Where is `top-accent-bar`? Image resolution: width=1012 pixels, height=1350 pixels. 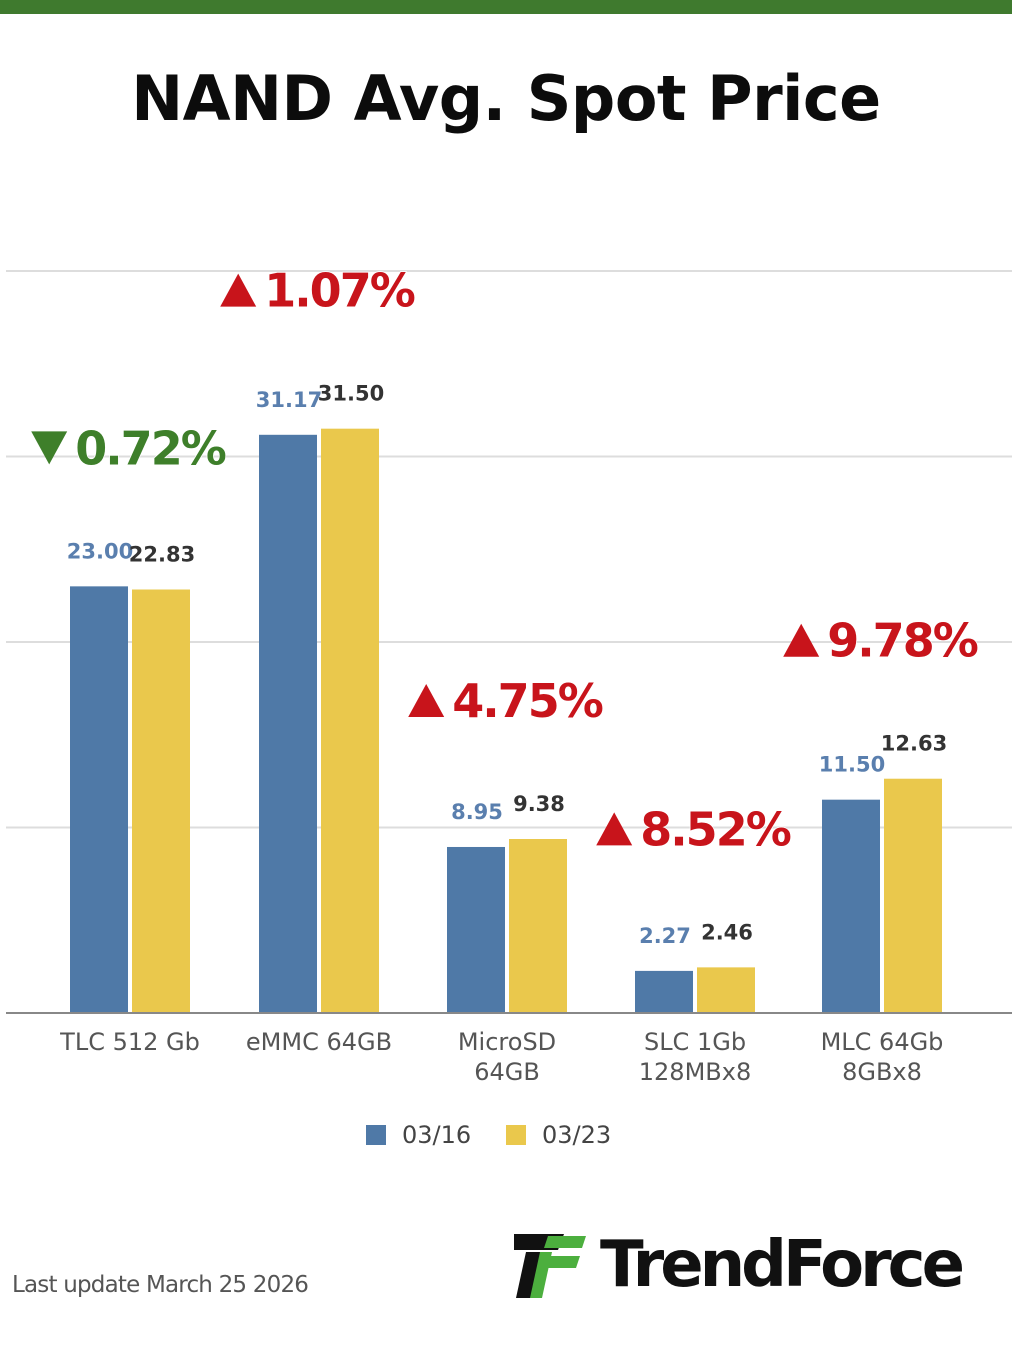
top-accent-bar is located at coordinates (506, 7).